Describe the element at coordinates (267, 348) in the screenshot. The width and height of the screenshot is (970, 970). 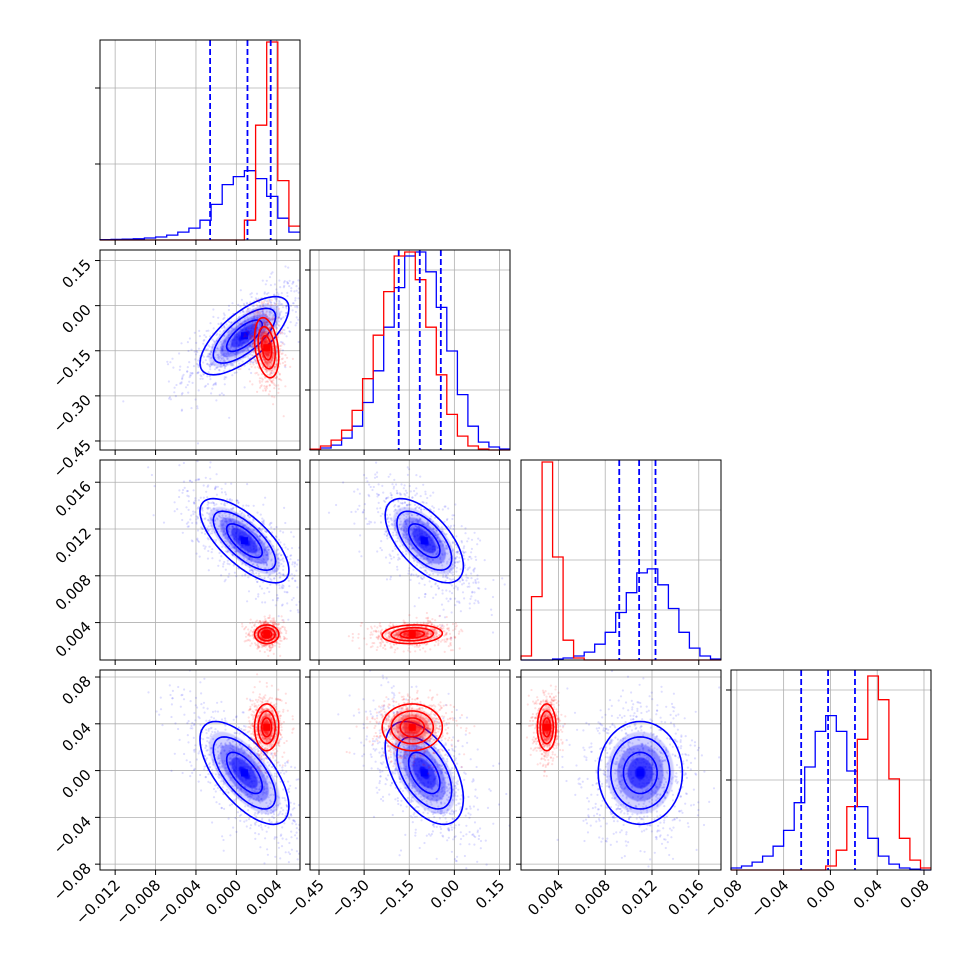
I see `peak-marker` at that location.